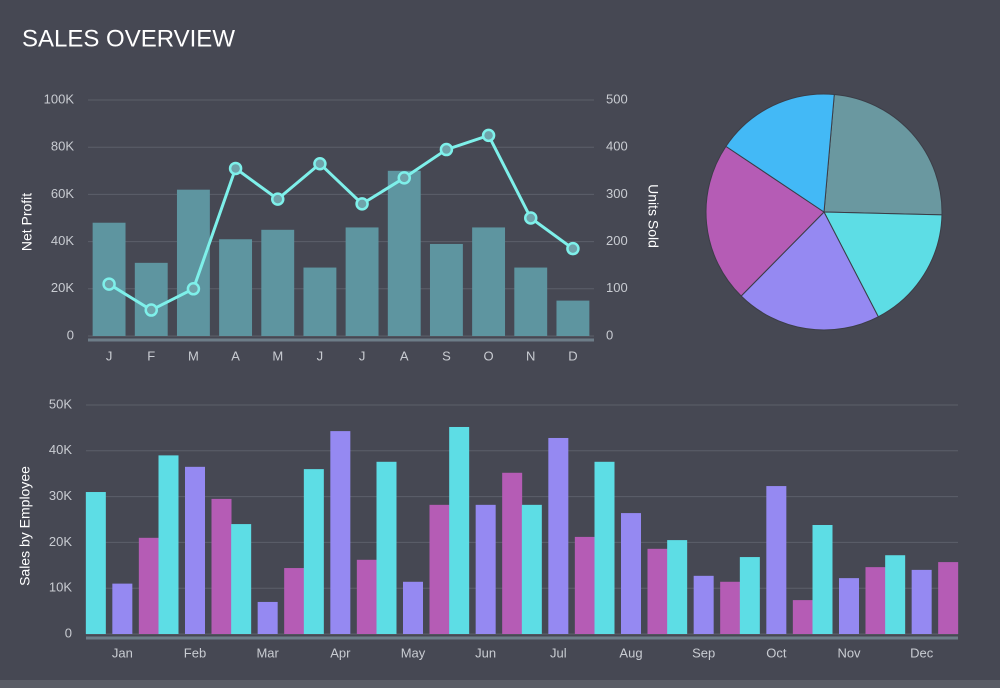  Describe the element at coordinates (558, 652) in the screenshot. I see `x-tick-label: Jul` at that location.